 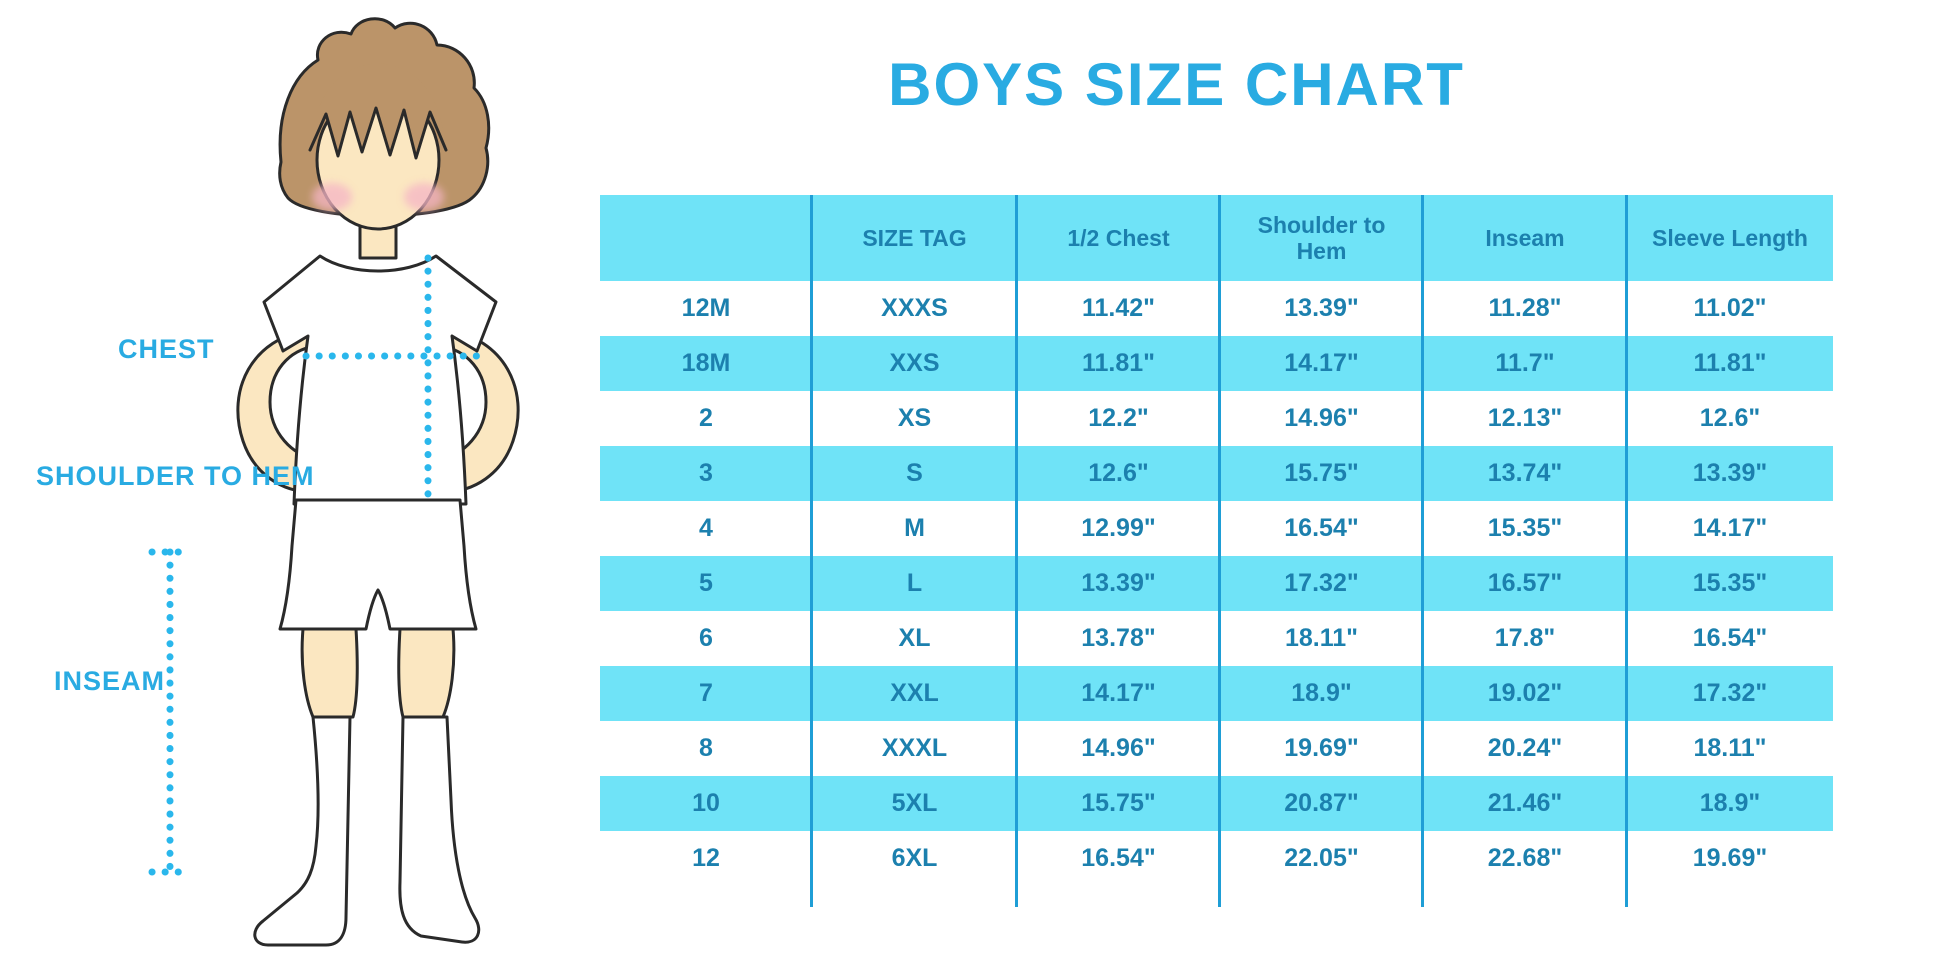 What do you see at coordinates (1118, 528) in the screenshot?
I see `value-cell: 12.99"` at bounding box center [1118, 528].